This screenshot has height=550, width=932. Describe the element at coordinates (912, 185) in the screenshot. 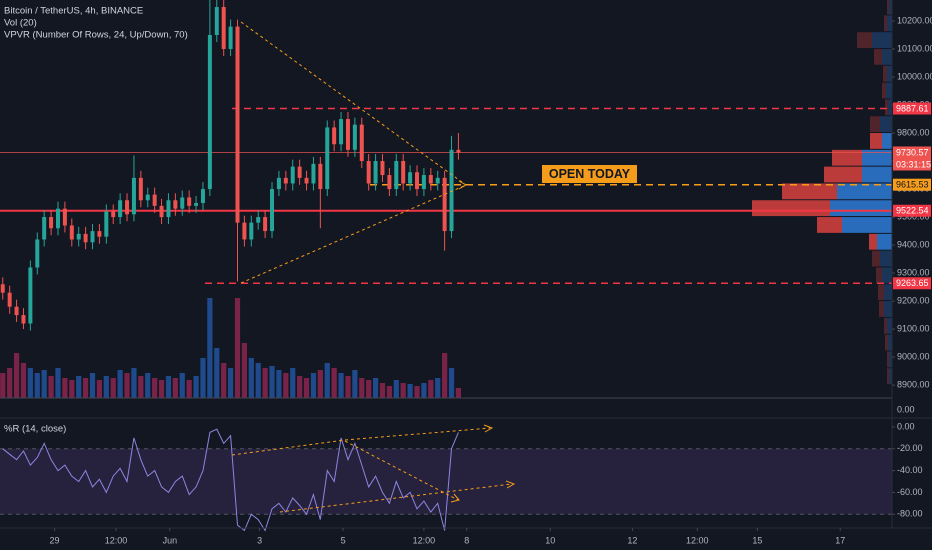

I see `price-tag-label: 9615.53` at that location.